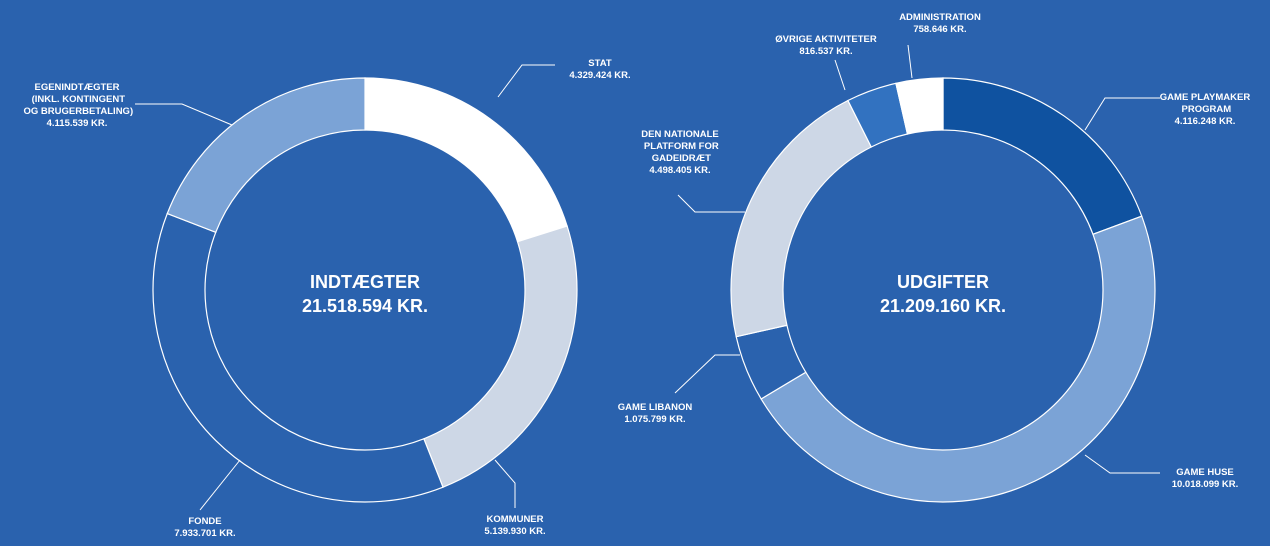 The image size is (1270, 546). I want to click on slice-label: KOMMUNER, so click(515, 519).